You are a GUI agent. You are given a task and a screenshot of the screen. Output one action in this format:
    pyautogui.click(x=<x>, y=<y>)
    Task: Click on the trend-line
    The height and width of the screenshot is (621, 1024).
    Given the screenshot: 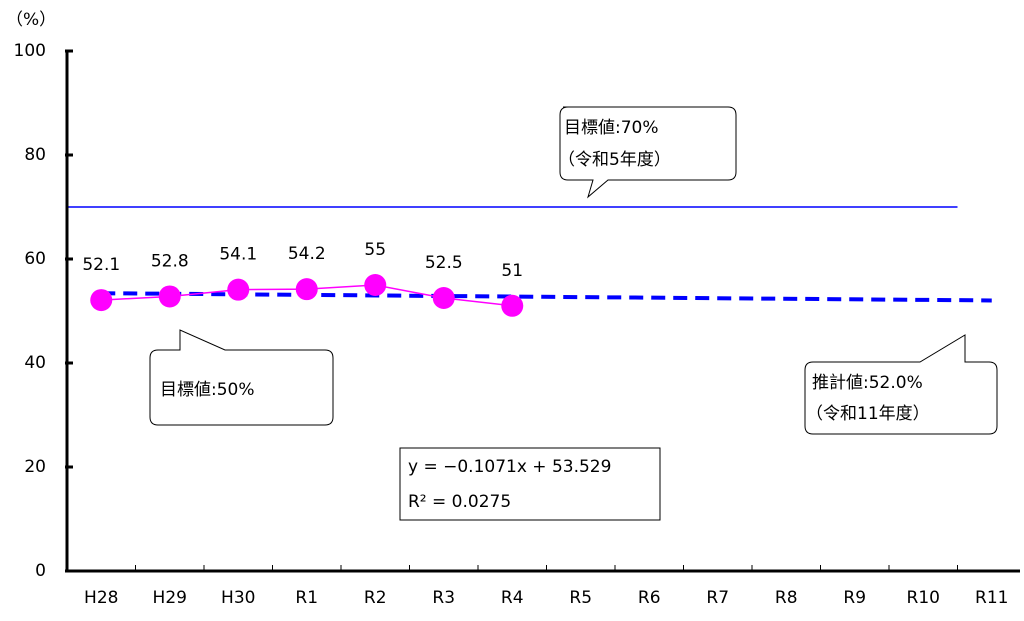 What is the action you would take?
    pyautogui.click(x=546, y=297)
    